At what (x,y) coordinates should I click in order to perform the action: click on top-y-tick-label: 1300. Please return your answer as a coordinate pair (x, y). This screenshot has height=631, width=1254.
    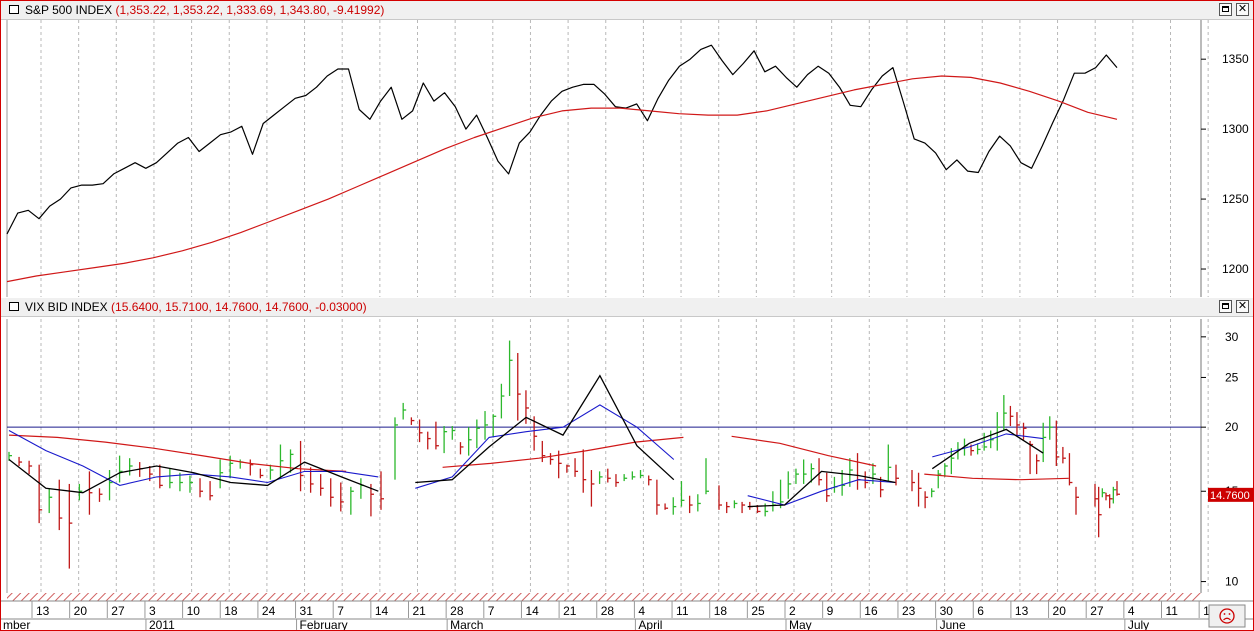
    Looking at the image, I should click on (1235, 129).